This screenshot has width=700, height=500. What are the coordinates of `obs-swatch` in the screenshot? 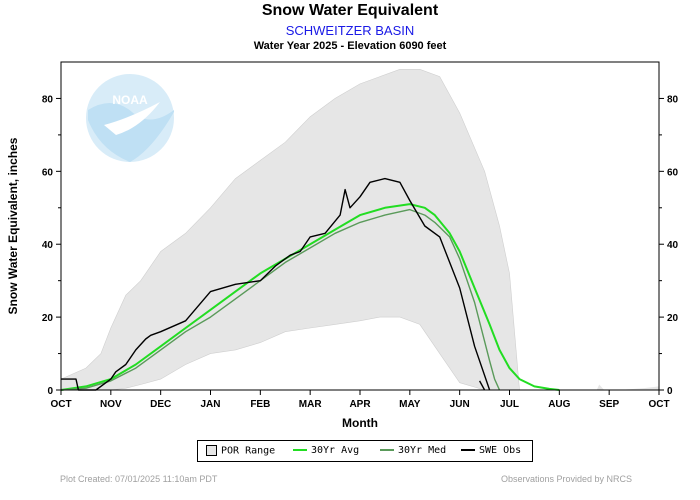 It's located at (468, 450).